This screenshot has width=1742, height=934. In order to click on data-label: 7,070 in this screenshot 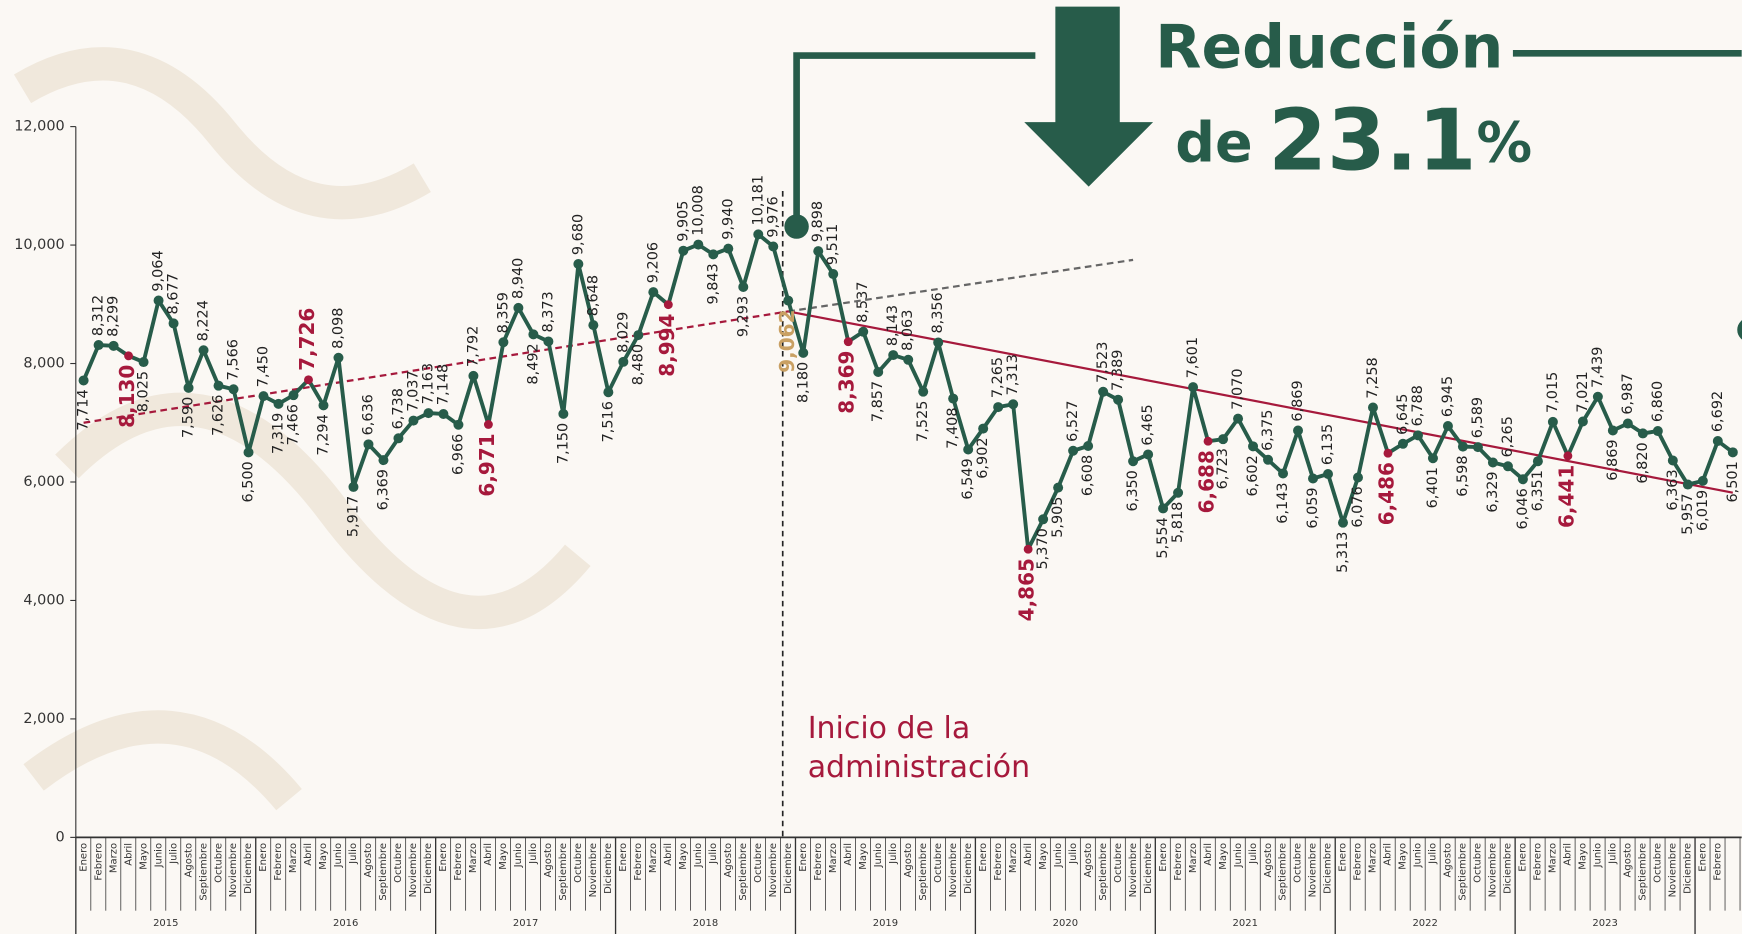, I will do `click(1238, 388)`.